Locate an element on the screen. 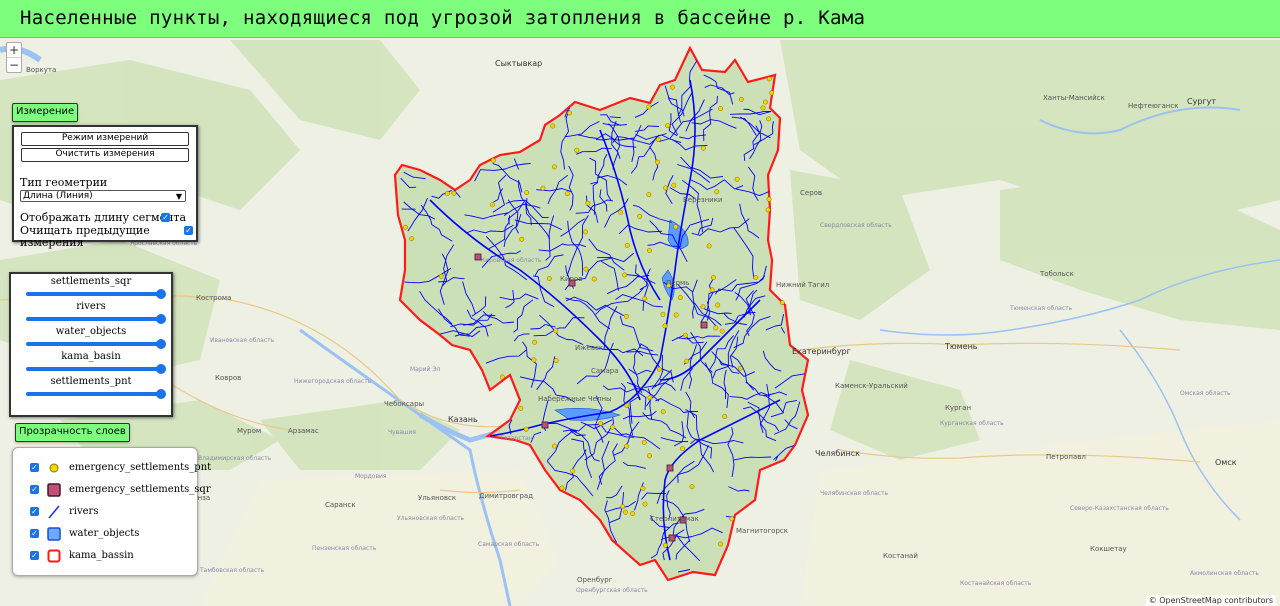  clear-previous-checkbox: ✓ is located at coordinates (188, 230).